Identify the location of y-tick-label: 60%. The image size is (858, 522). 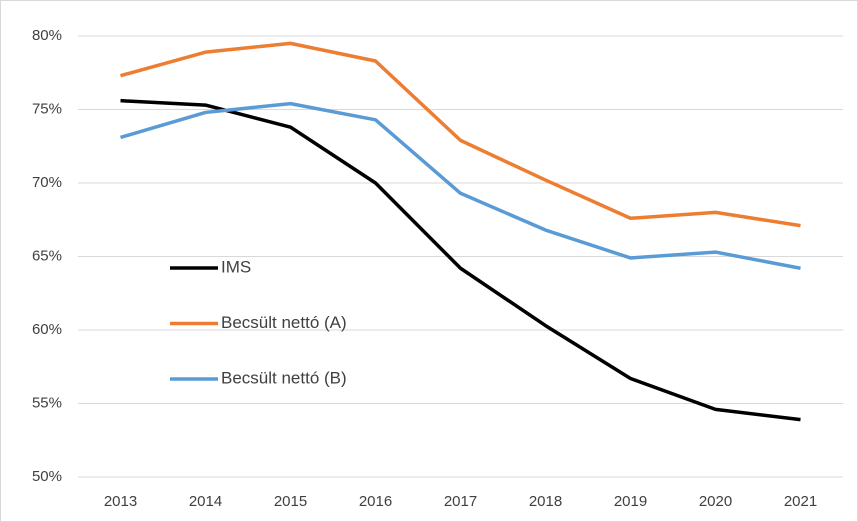
(47, 329).